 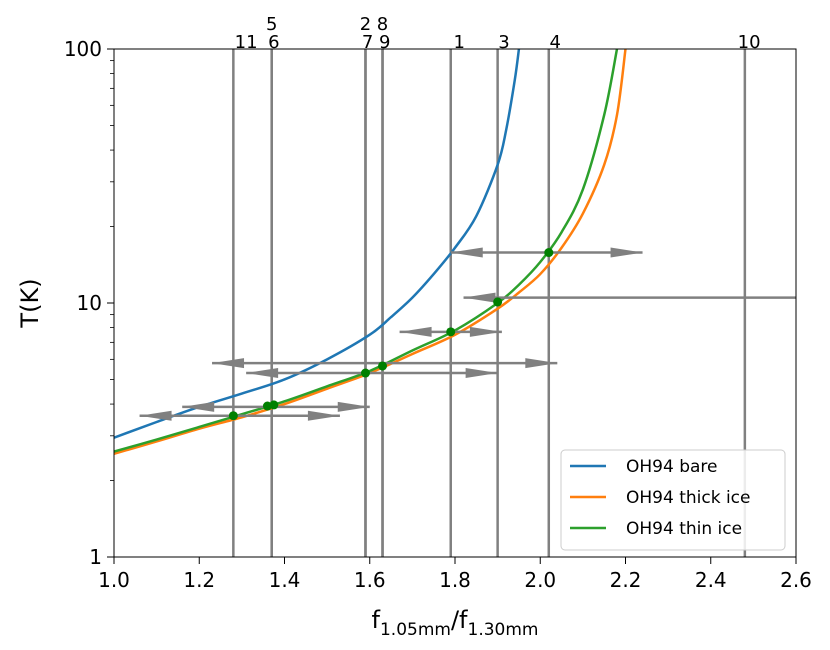 What do you see at coordinates (796, 580) in the screenshot?
I see `x-tick-label: 2.6` at bounding box center [796, 580].